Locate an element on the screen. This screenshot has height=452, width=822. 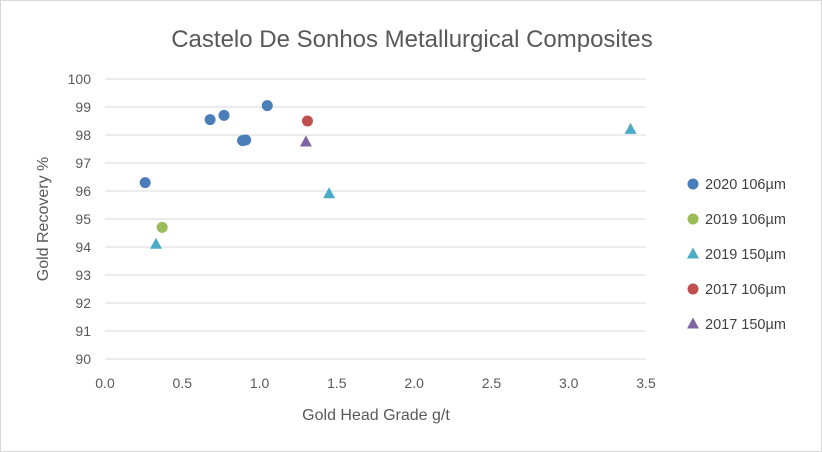
legend-item: 2019 106µm is located at coordinates (736, 220).